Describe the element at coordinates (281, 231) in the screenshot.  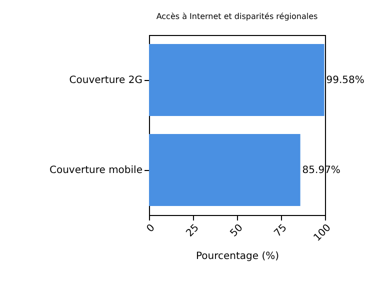
I see `x-tick-label: 75` at that location.